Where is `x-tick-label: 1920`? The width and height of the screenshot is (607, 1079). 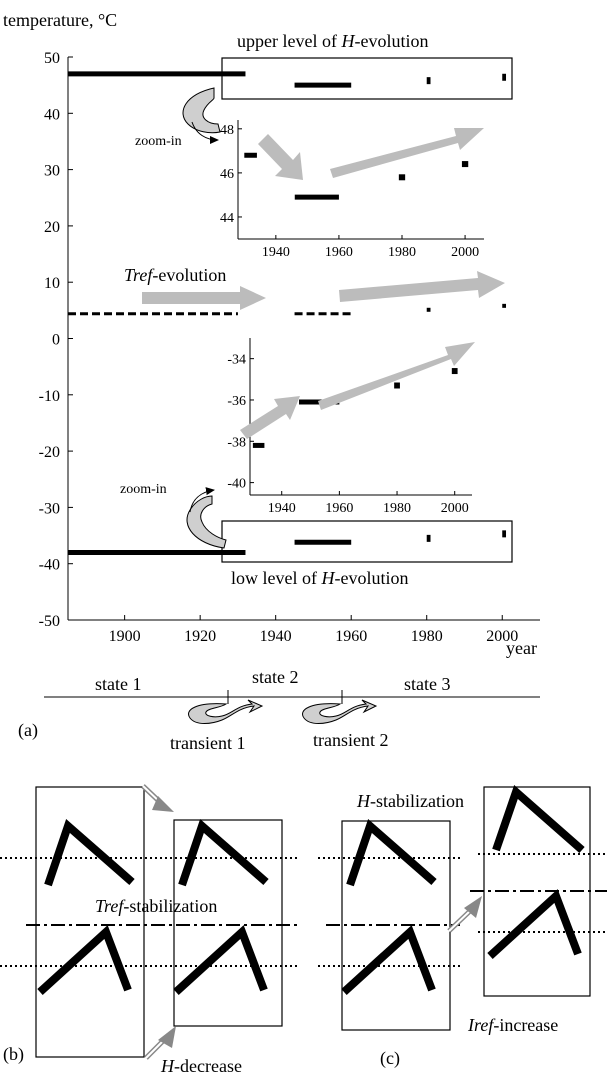 x-tick-label: 1920 is located at coordinates (200, 636).